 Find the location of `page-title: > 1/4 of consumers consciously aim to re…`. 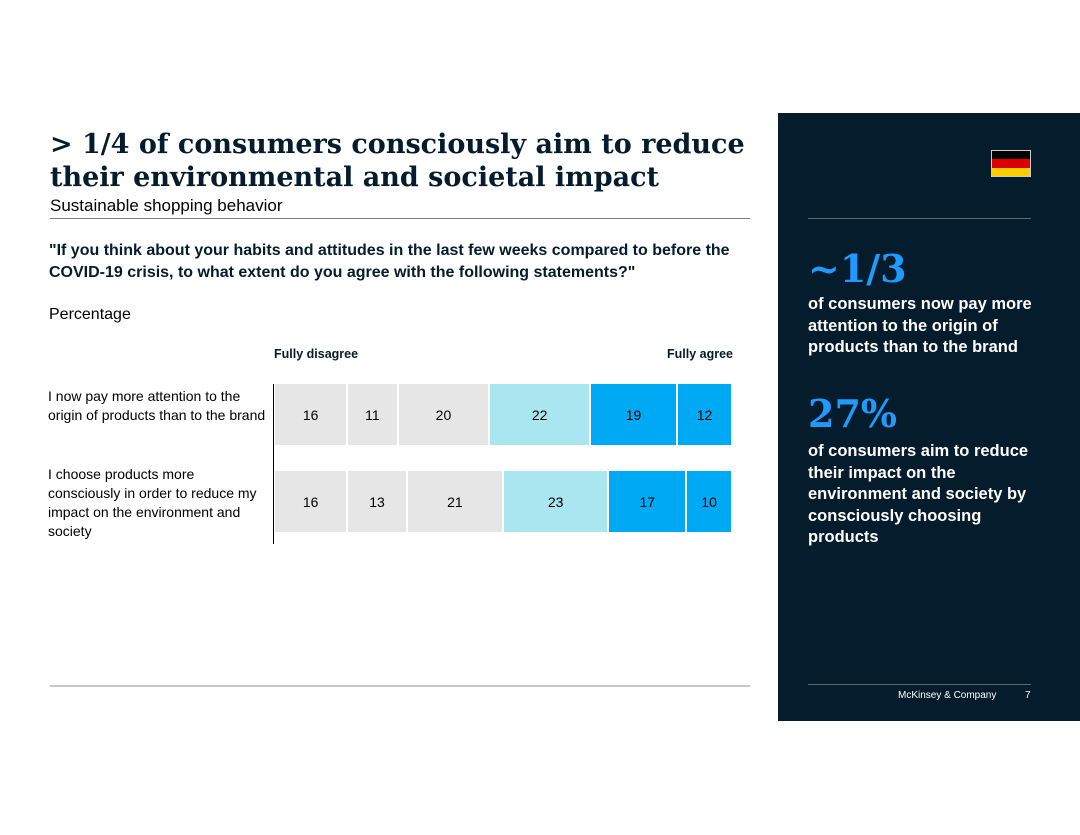

page-title: > 1/4 of consumers consciously aim to re… is located at coordinates (397, 161).